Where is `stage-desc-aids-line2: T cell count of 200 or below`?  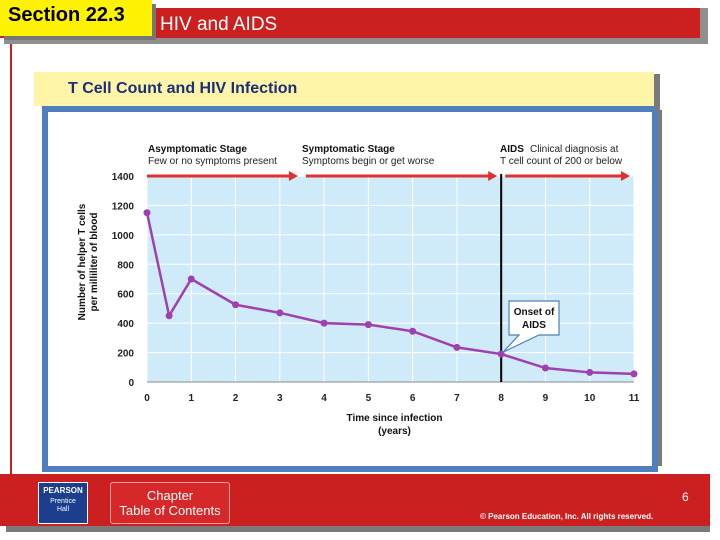
stage-desc-aids-line2: T cell count of 200 or below is located at coordinates (561, 161).